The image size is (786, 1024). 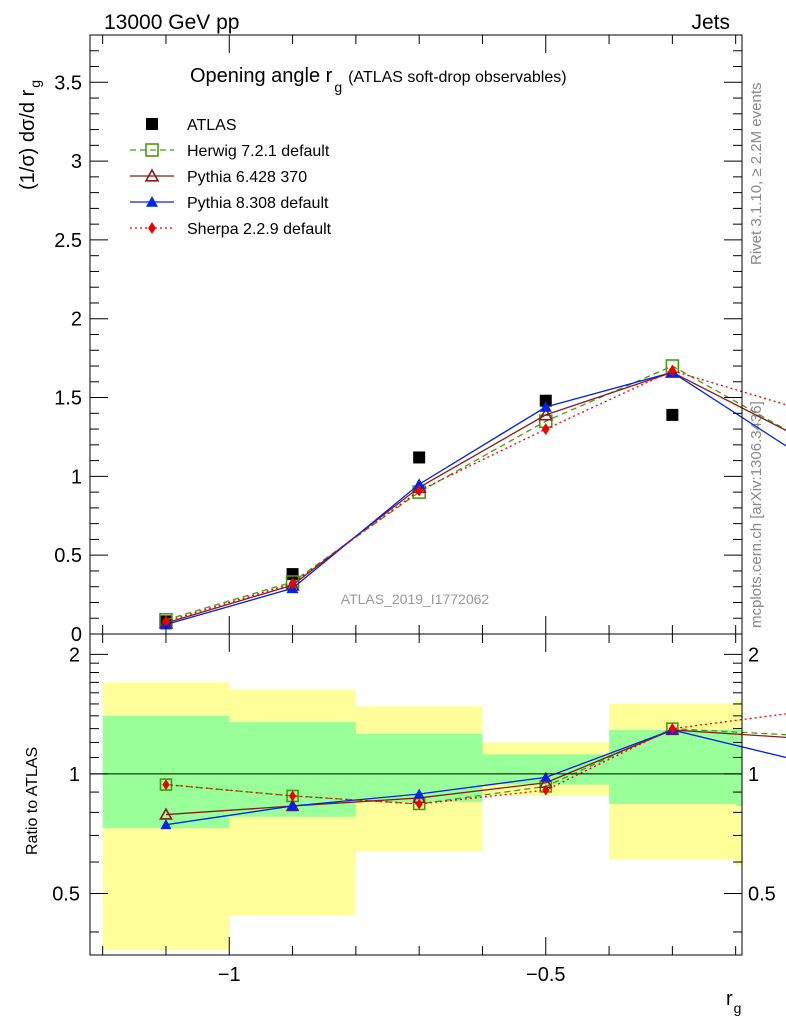 I want to click on legend-label: Sherpa 2.2.9 default, so click(x=259, y=229).